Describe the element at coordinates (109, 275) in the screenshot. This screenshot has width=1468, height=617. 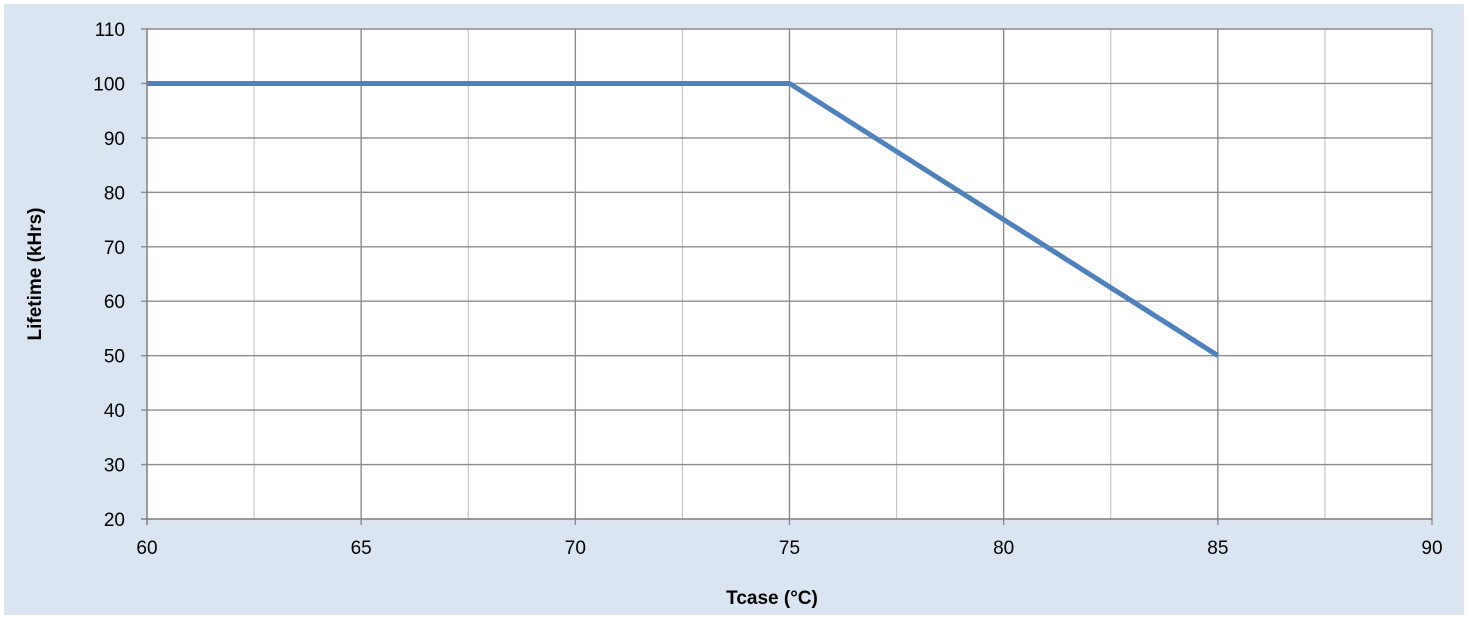
I see `y-tick-labels: 20 30 40 50 60 70 80 90 100 110` at that location.